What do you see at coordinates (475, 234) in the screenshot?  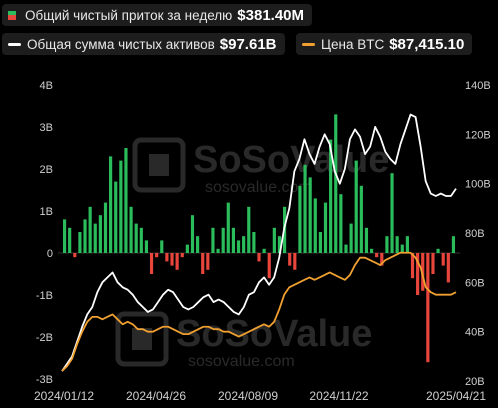 I see `y-right-tick-3: 80B` at bounding box center [475, 234].